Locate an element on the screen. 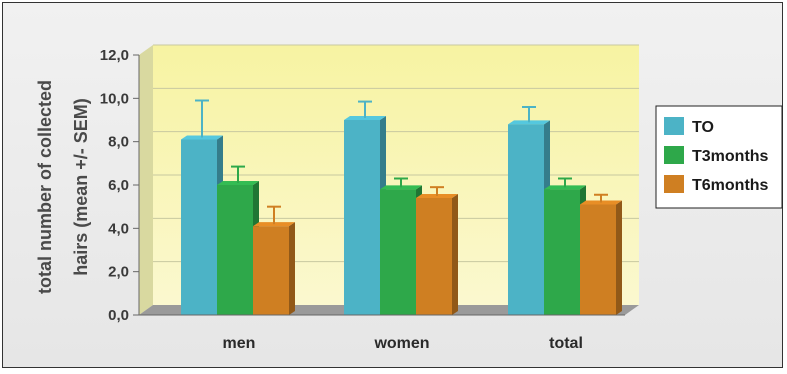  x-category-label: women is located at coordinates (401, 343).